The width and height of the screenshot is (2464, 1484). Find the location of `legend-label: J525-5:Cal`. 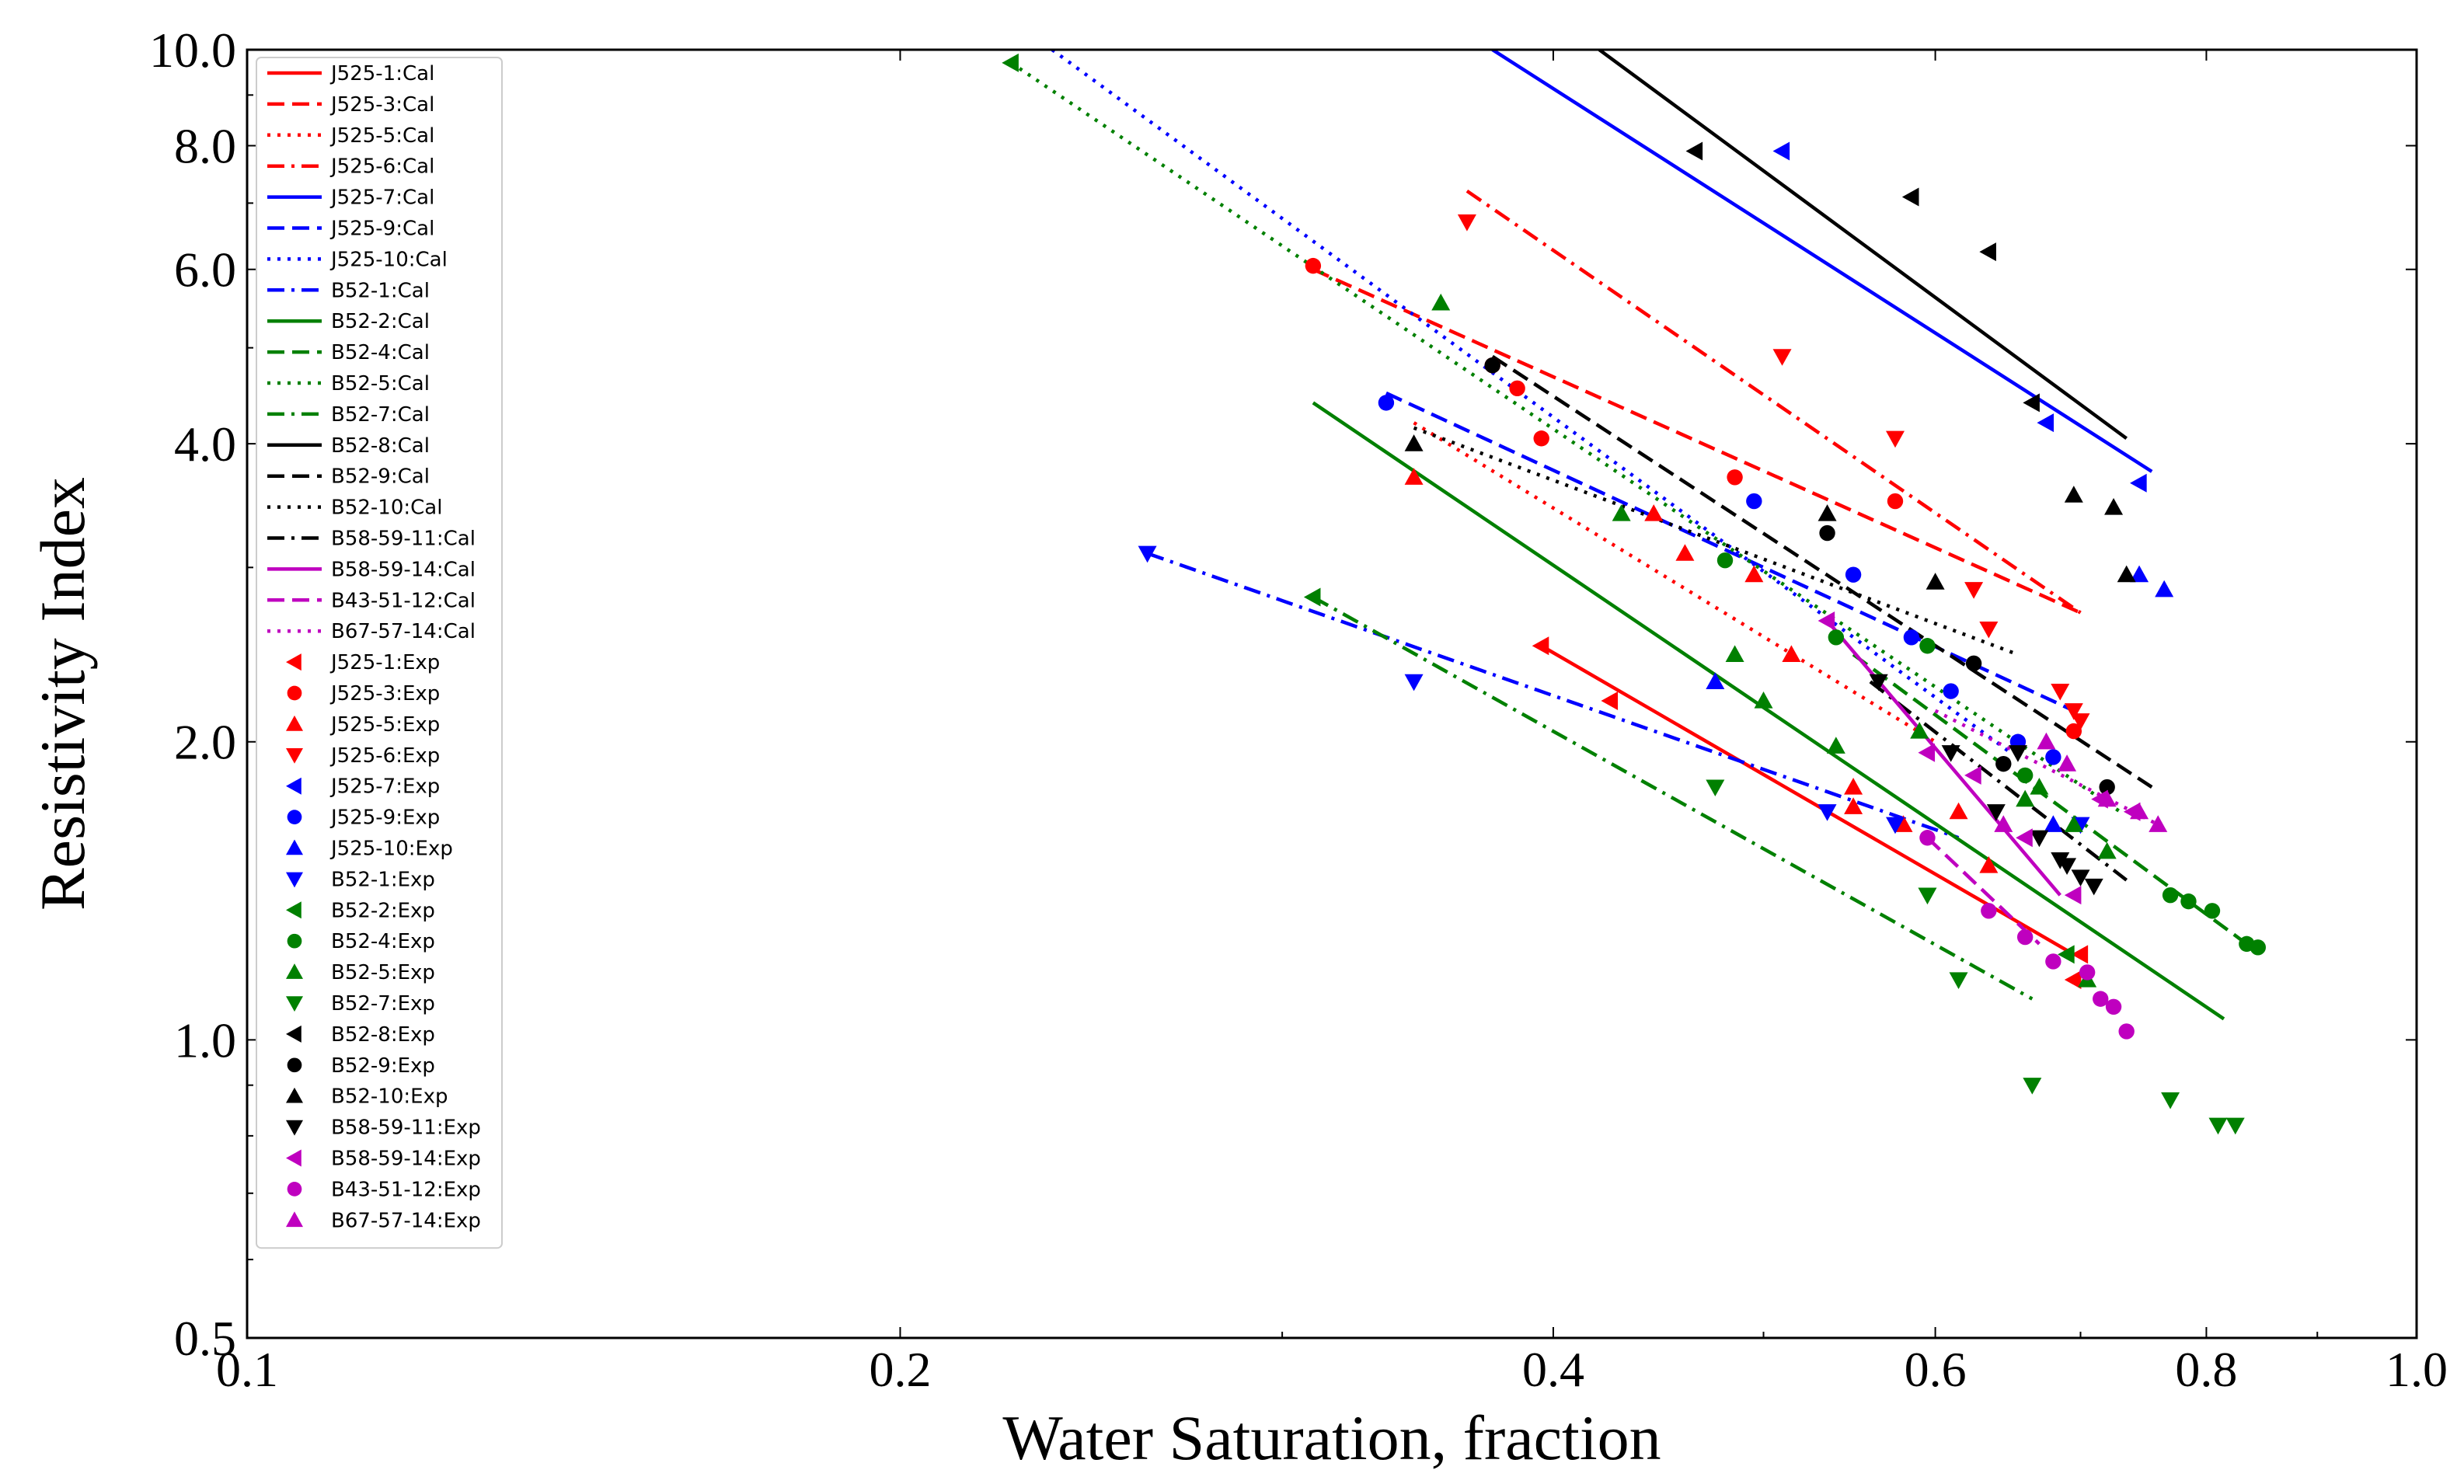

legend-label: J525-5:Cal is located at coordinates (381, 136).